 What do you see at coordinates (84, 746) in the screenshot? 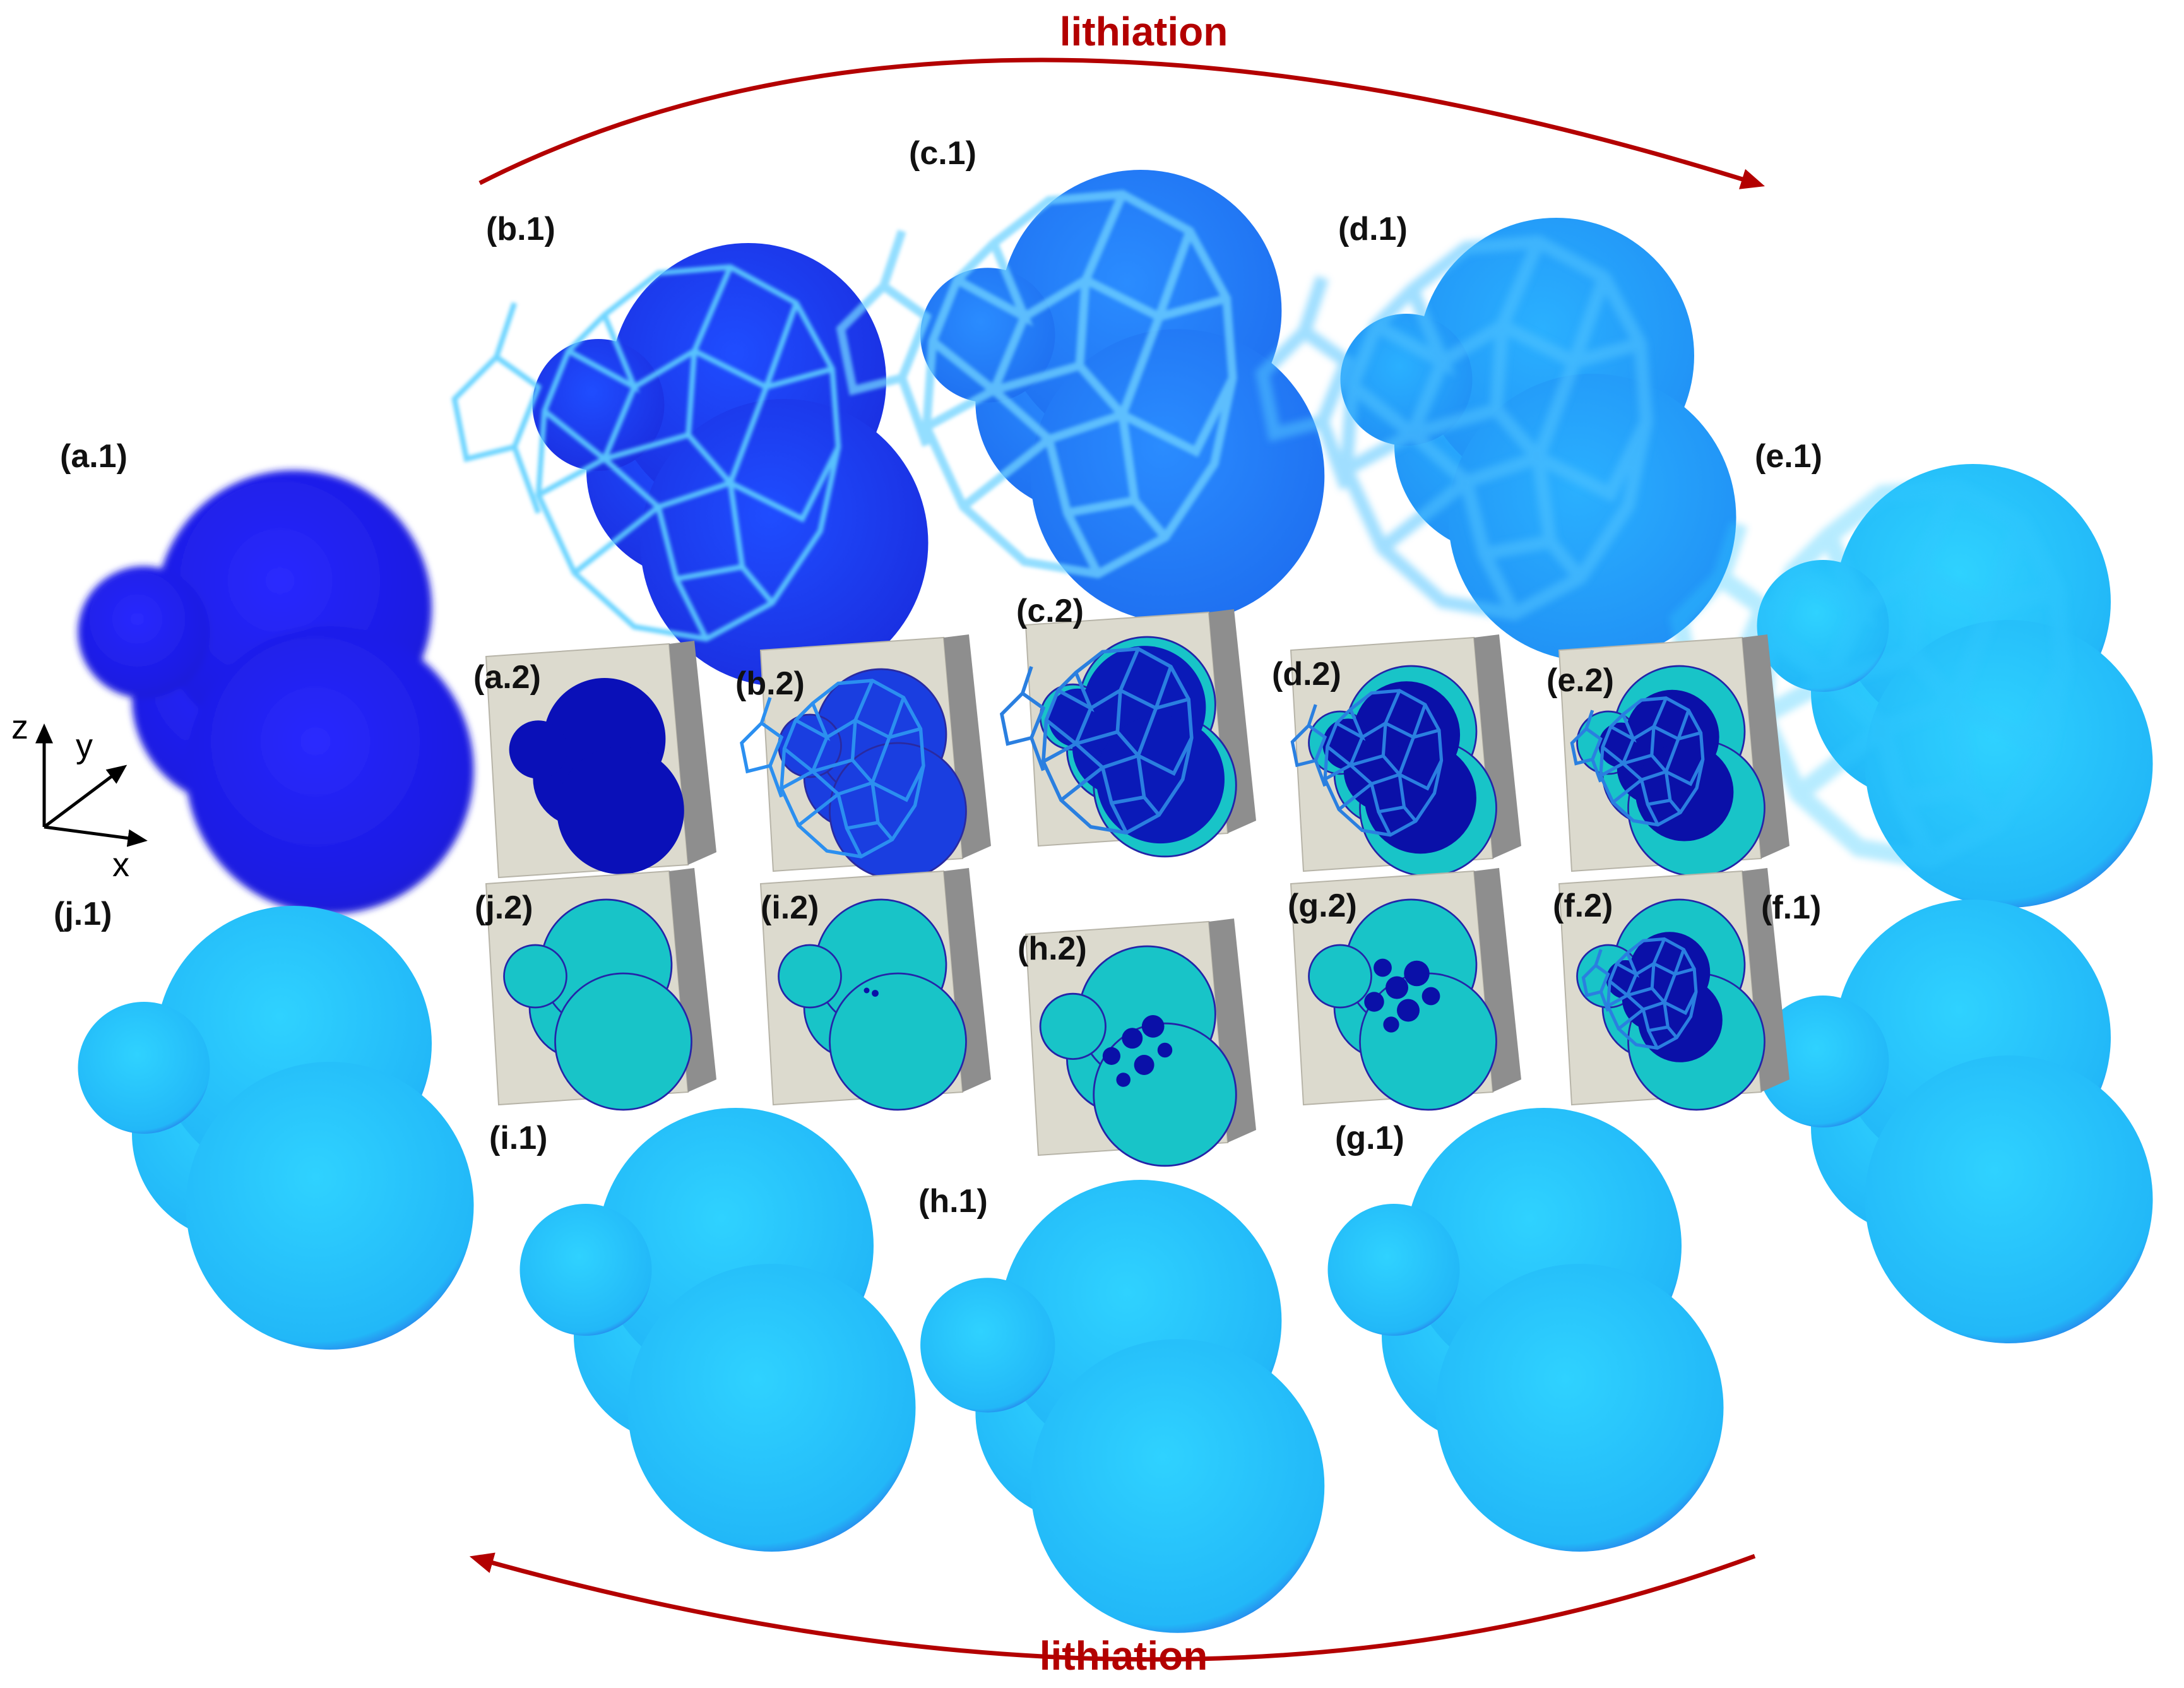
I see `axis-y-label: y` at bounding box center [84, 746].